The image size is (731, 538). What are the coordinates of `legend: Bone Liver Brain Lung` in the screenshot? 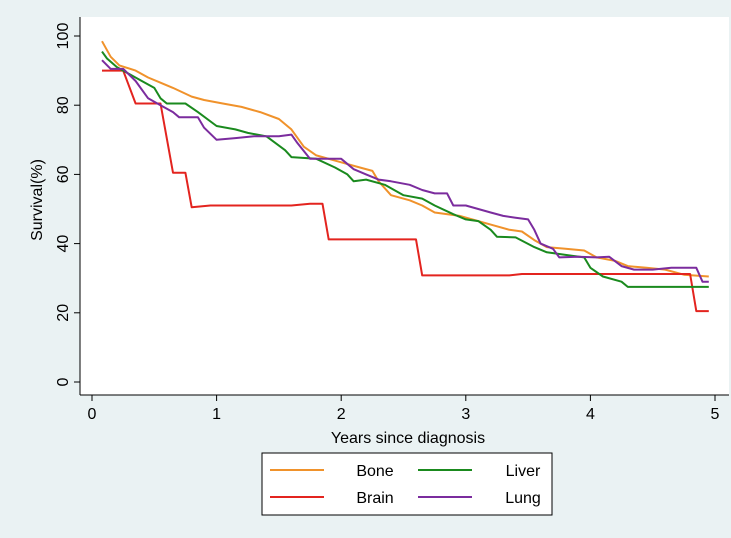 It's located at (407, 484).